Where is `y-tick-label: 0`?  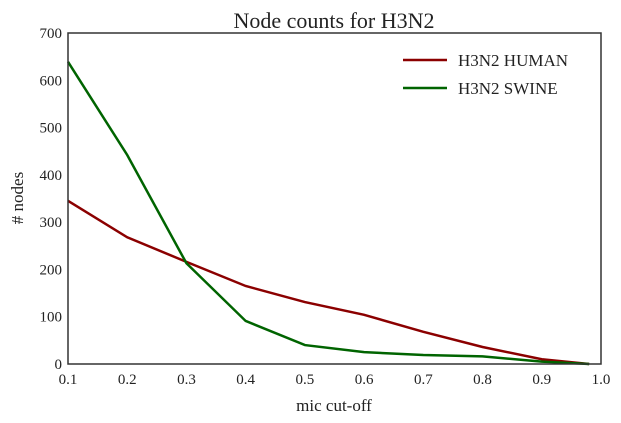
y-tick-label: 0 is located at coordinates (59, 365).